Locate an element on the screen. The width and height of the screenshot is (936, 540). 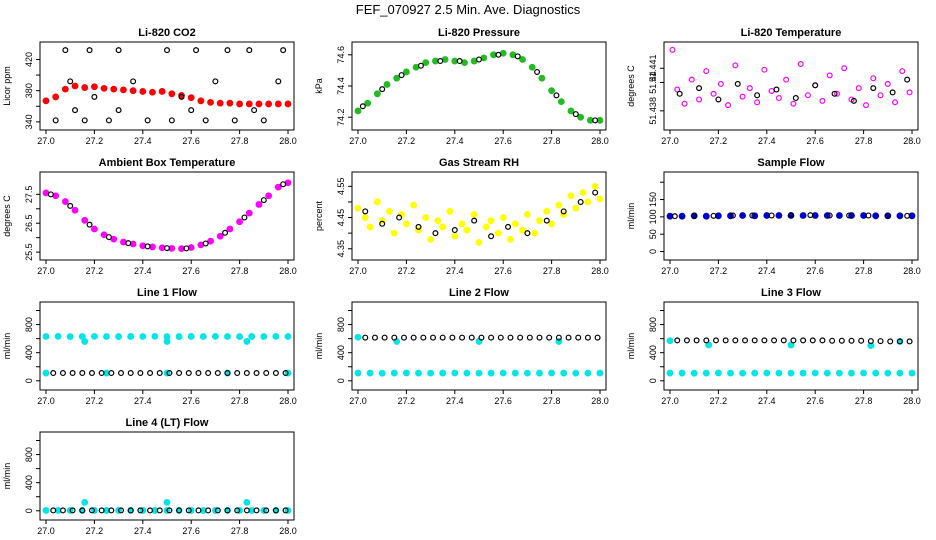
y-tick-label: 25.5 is located at coordinates (29, 252).